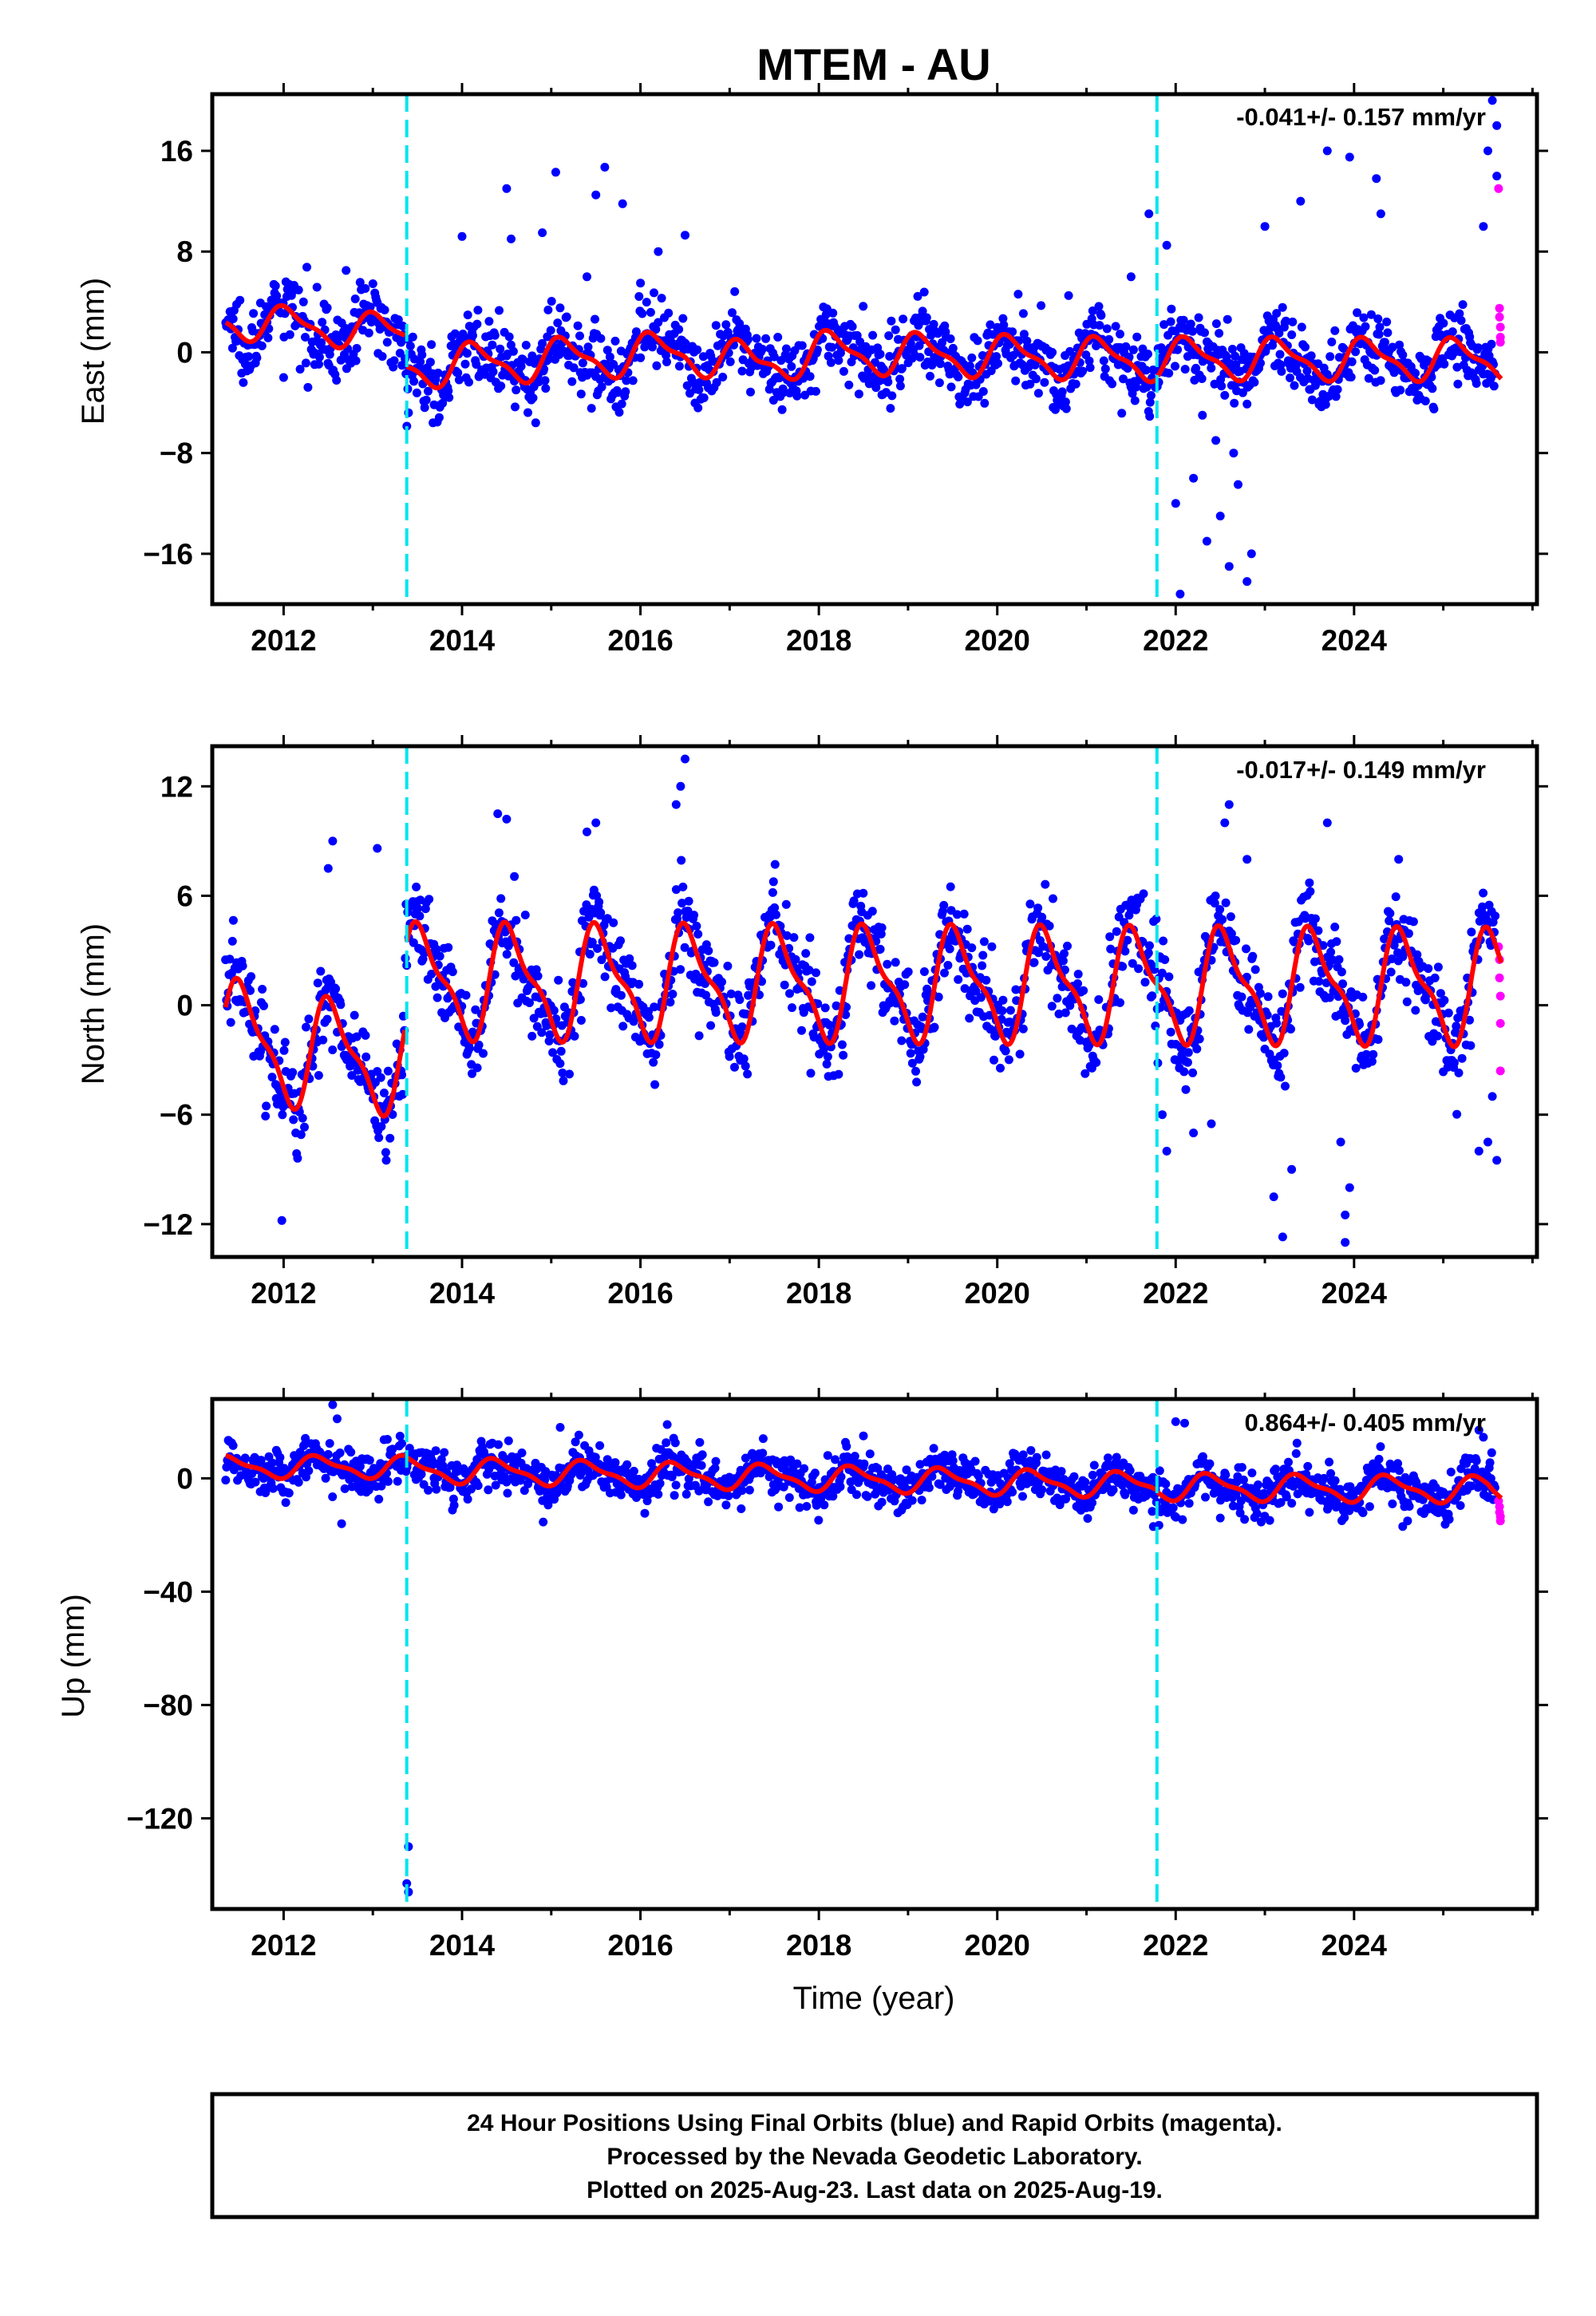  What do you see at coordinates (1175, 640) in the screenshot?
I see `east-x-tick-label: 2022` at bounding box center [1175, 640].